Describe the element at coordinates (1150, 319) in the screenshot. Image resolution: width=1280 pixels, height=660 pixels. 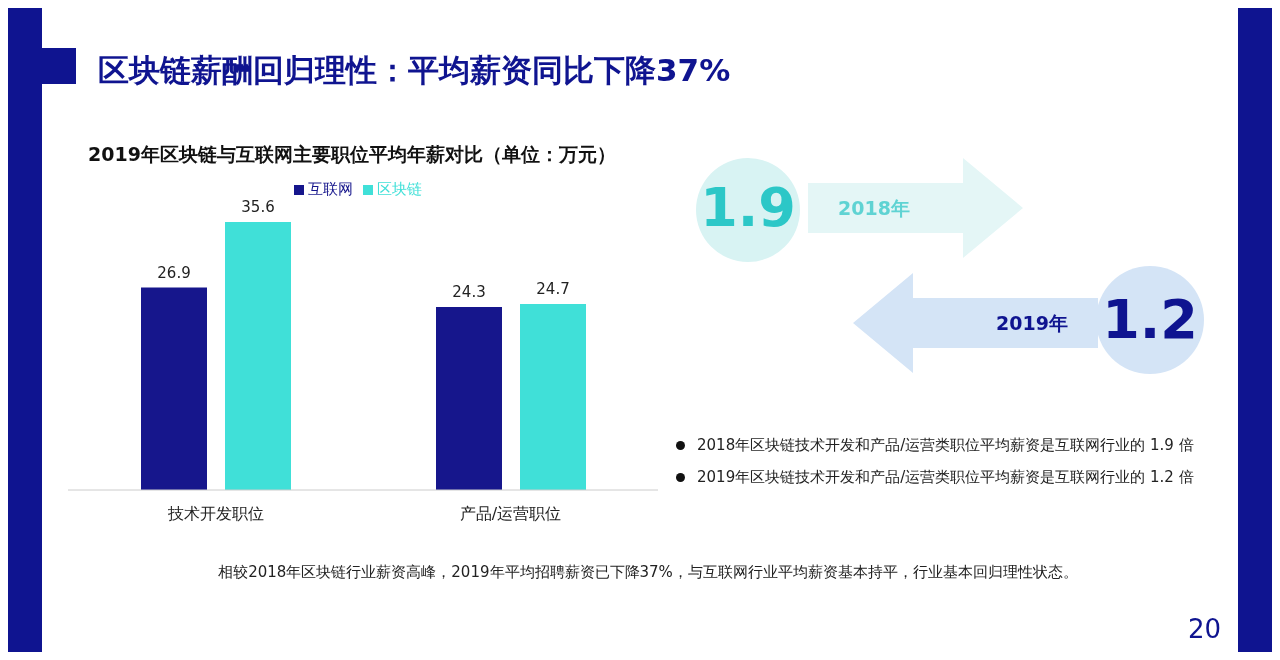
I see `text: 1.2` at that location.